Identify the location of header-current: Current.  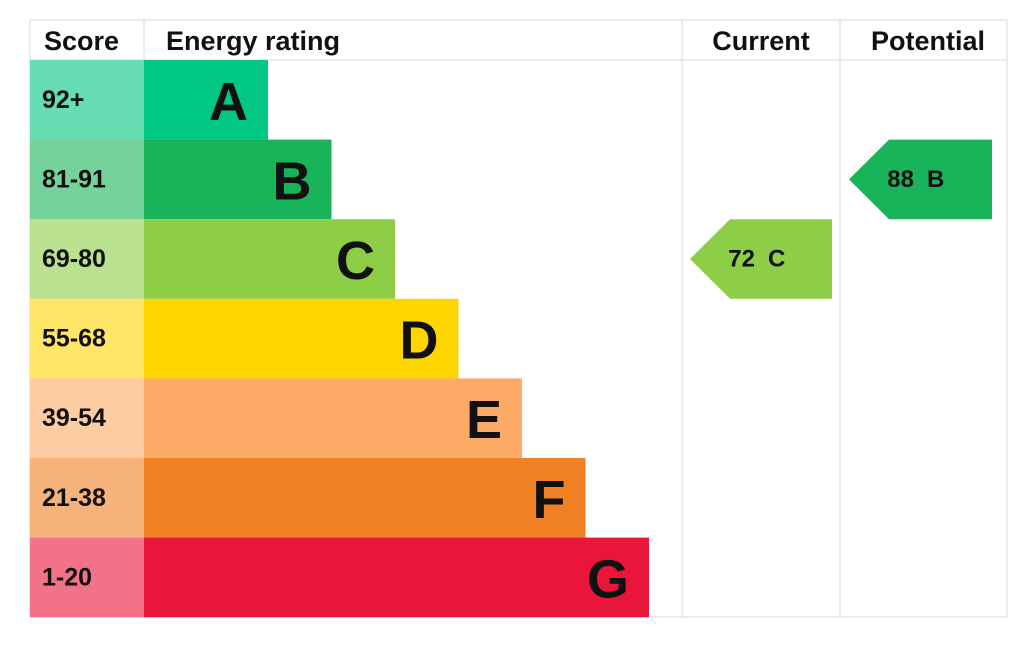
(761, 41).